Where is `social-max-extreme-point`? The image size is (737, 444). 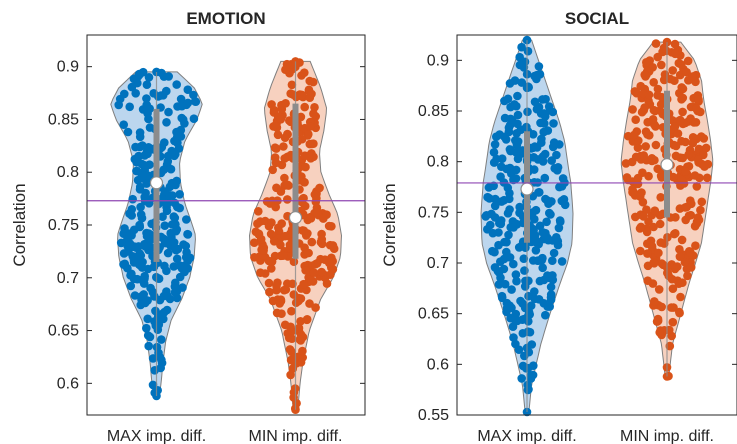
social-max-extreme-point is located at coordinates (527, 412).